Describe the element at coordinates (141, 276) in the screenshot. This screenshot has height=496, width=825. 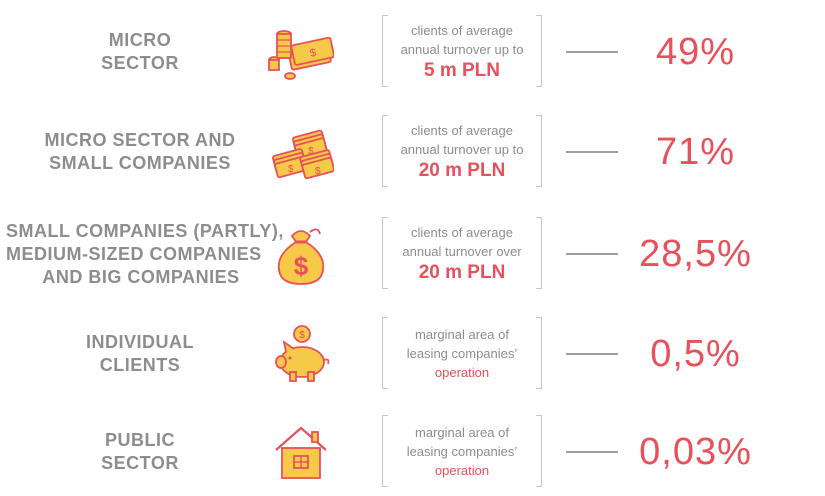
I see `label-line: AND BIG COMPANIES` at that location.